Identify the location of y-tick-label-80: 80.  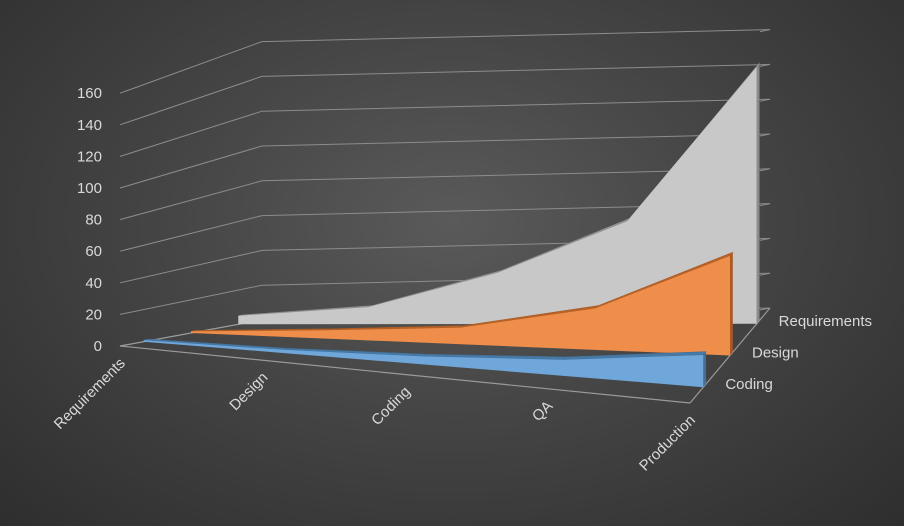
(93, 220).